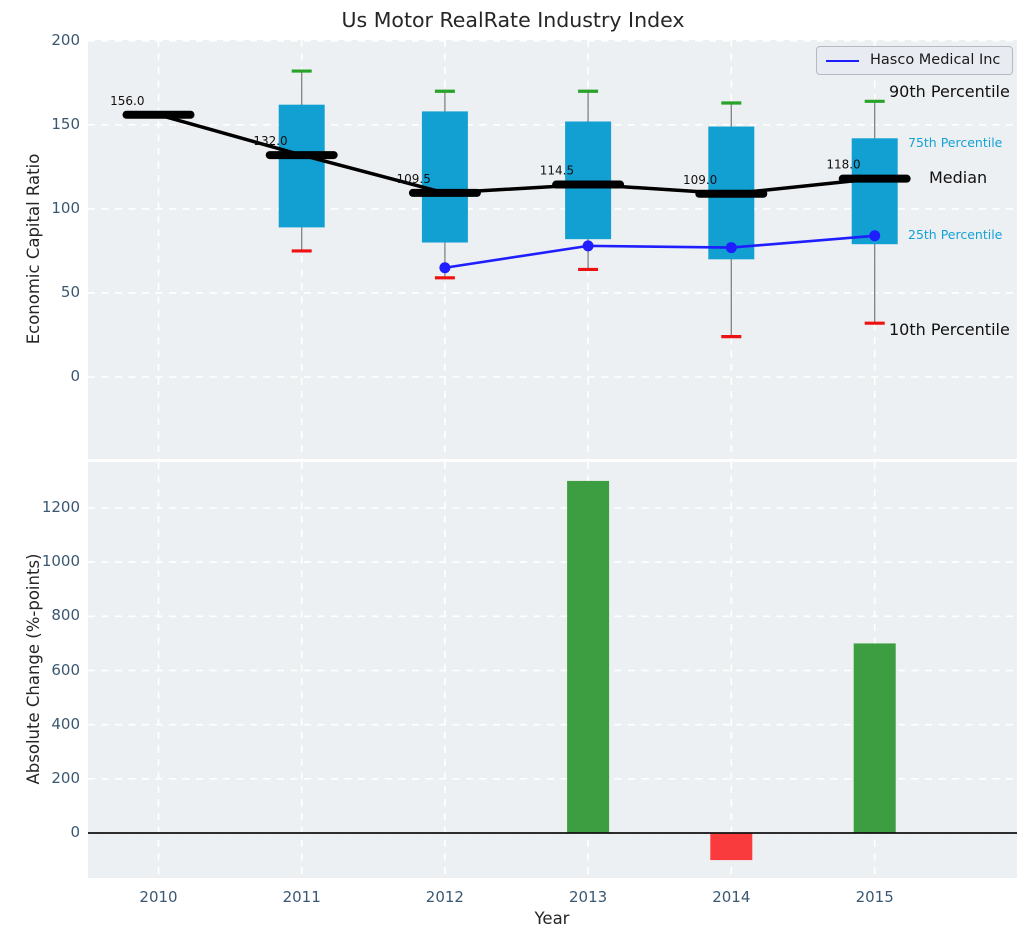  Describe the element at coordinates (65, 123) in the screenshot. I see `y-tick-label-top: 150` at that location.